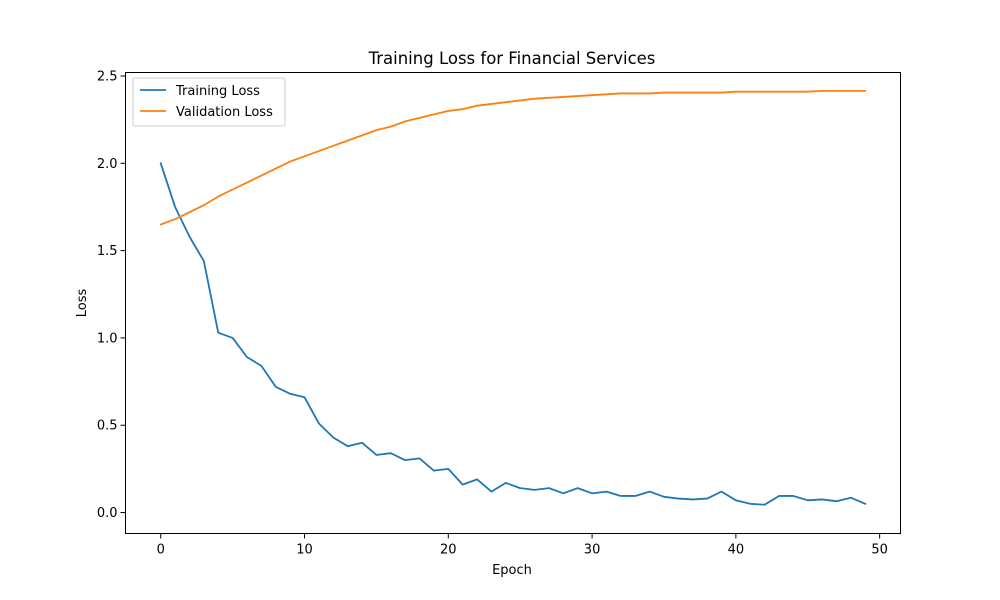  Describe the element at coordinates (107, 513) in the screenshot. I see `y-tick-label: 0.0` at that location.